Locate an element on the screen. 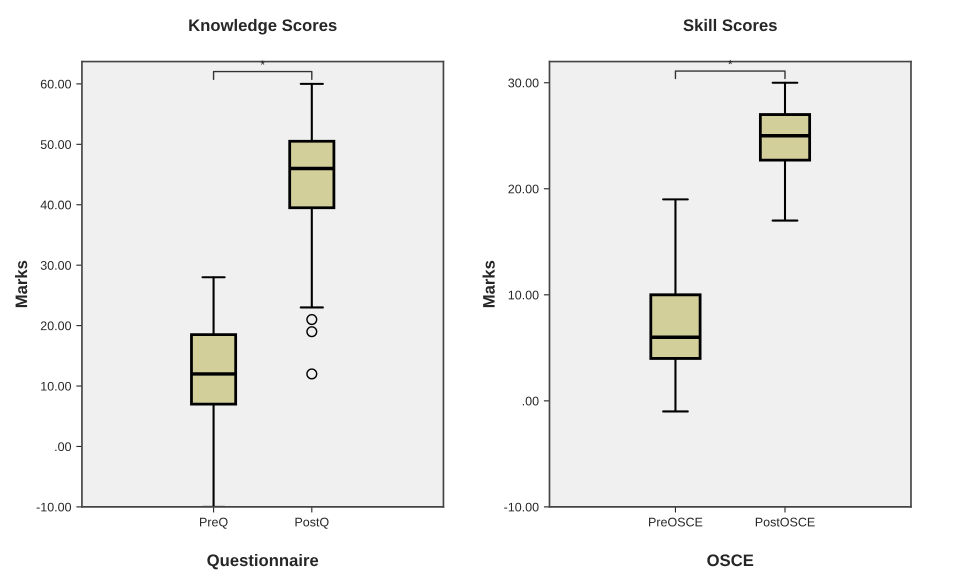 Image resolution: width=964 pixels, height=586 pixels. y-tick-label: 50.00 is located at coordinates (56, 144).